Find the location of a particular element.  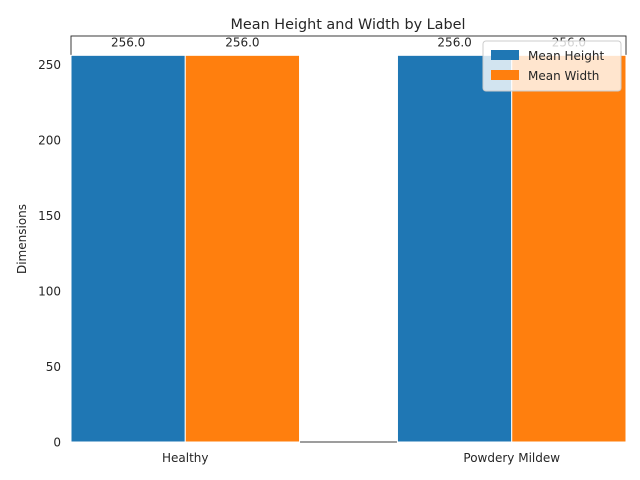

y-tick-label: 150 is located at coordinates (49, 216).